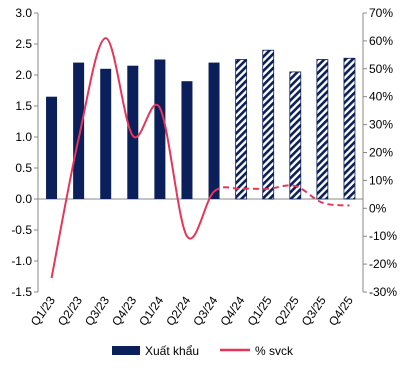  I want to click on legend-label-line: % svck, so click(274, 351).